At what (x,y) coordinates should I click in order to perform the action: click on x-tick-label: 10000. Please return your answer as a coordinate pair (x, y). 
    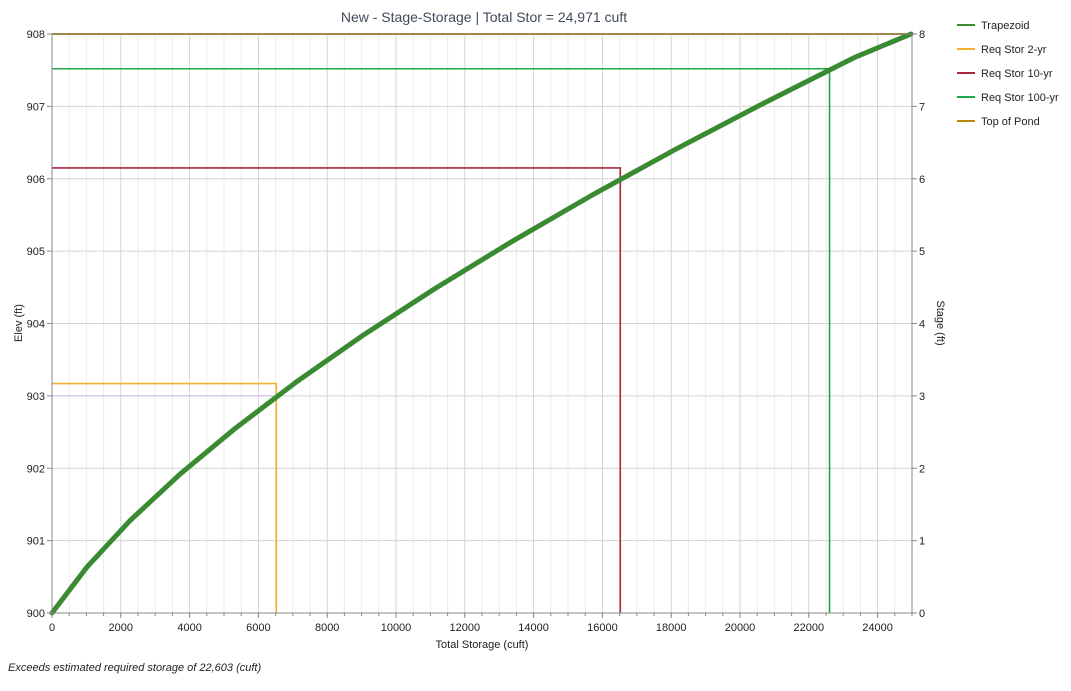
    Looking at the image, I should click on (396, 628).